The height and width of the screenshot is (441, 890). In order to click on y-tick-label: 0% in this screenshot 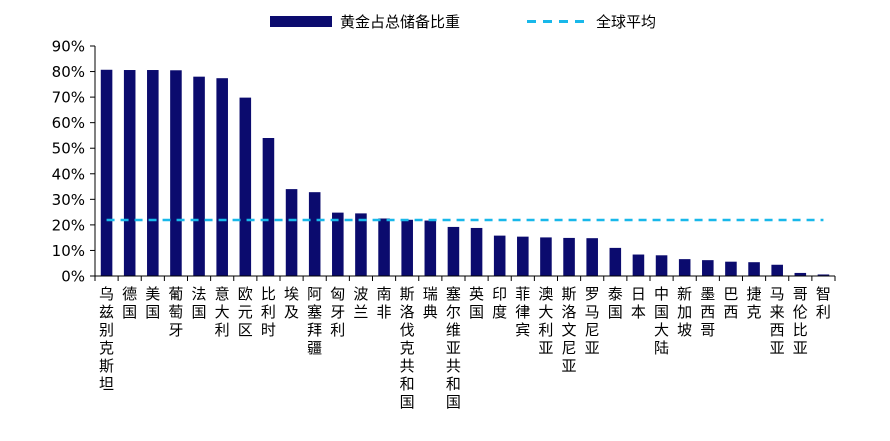, I will do `click(73, 277)`.